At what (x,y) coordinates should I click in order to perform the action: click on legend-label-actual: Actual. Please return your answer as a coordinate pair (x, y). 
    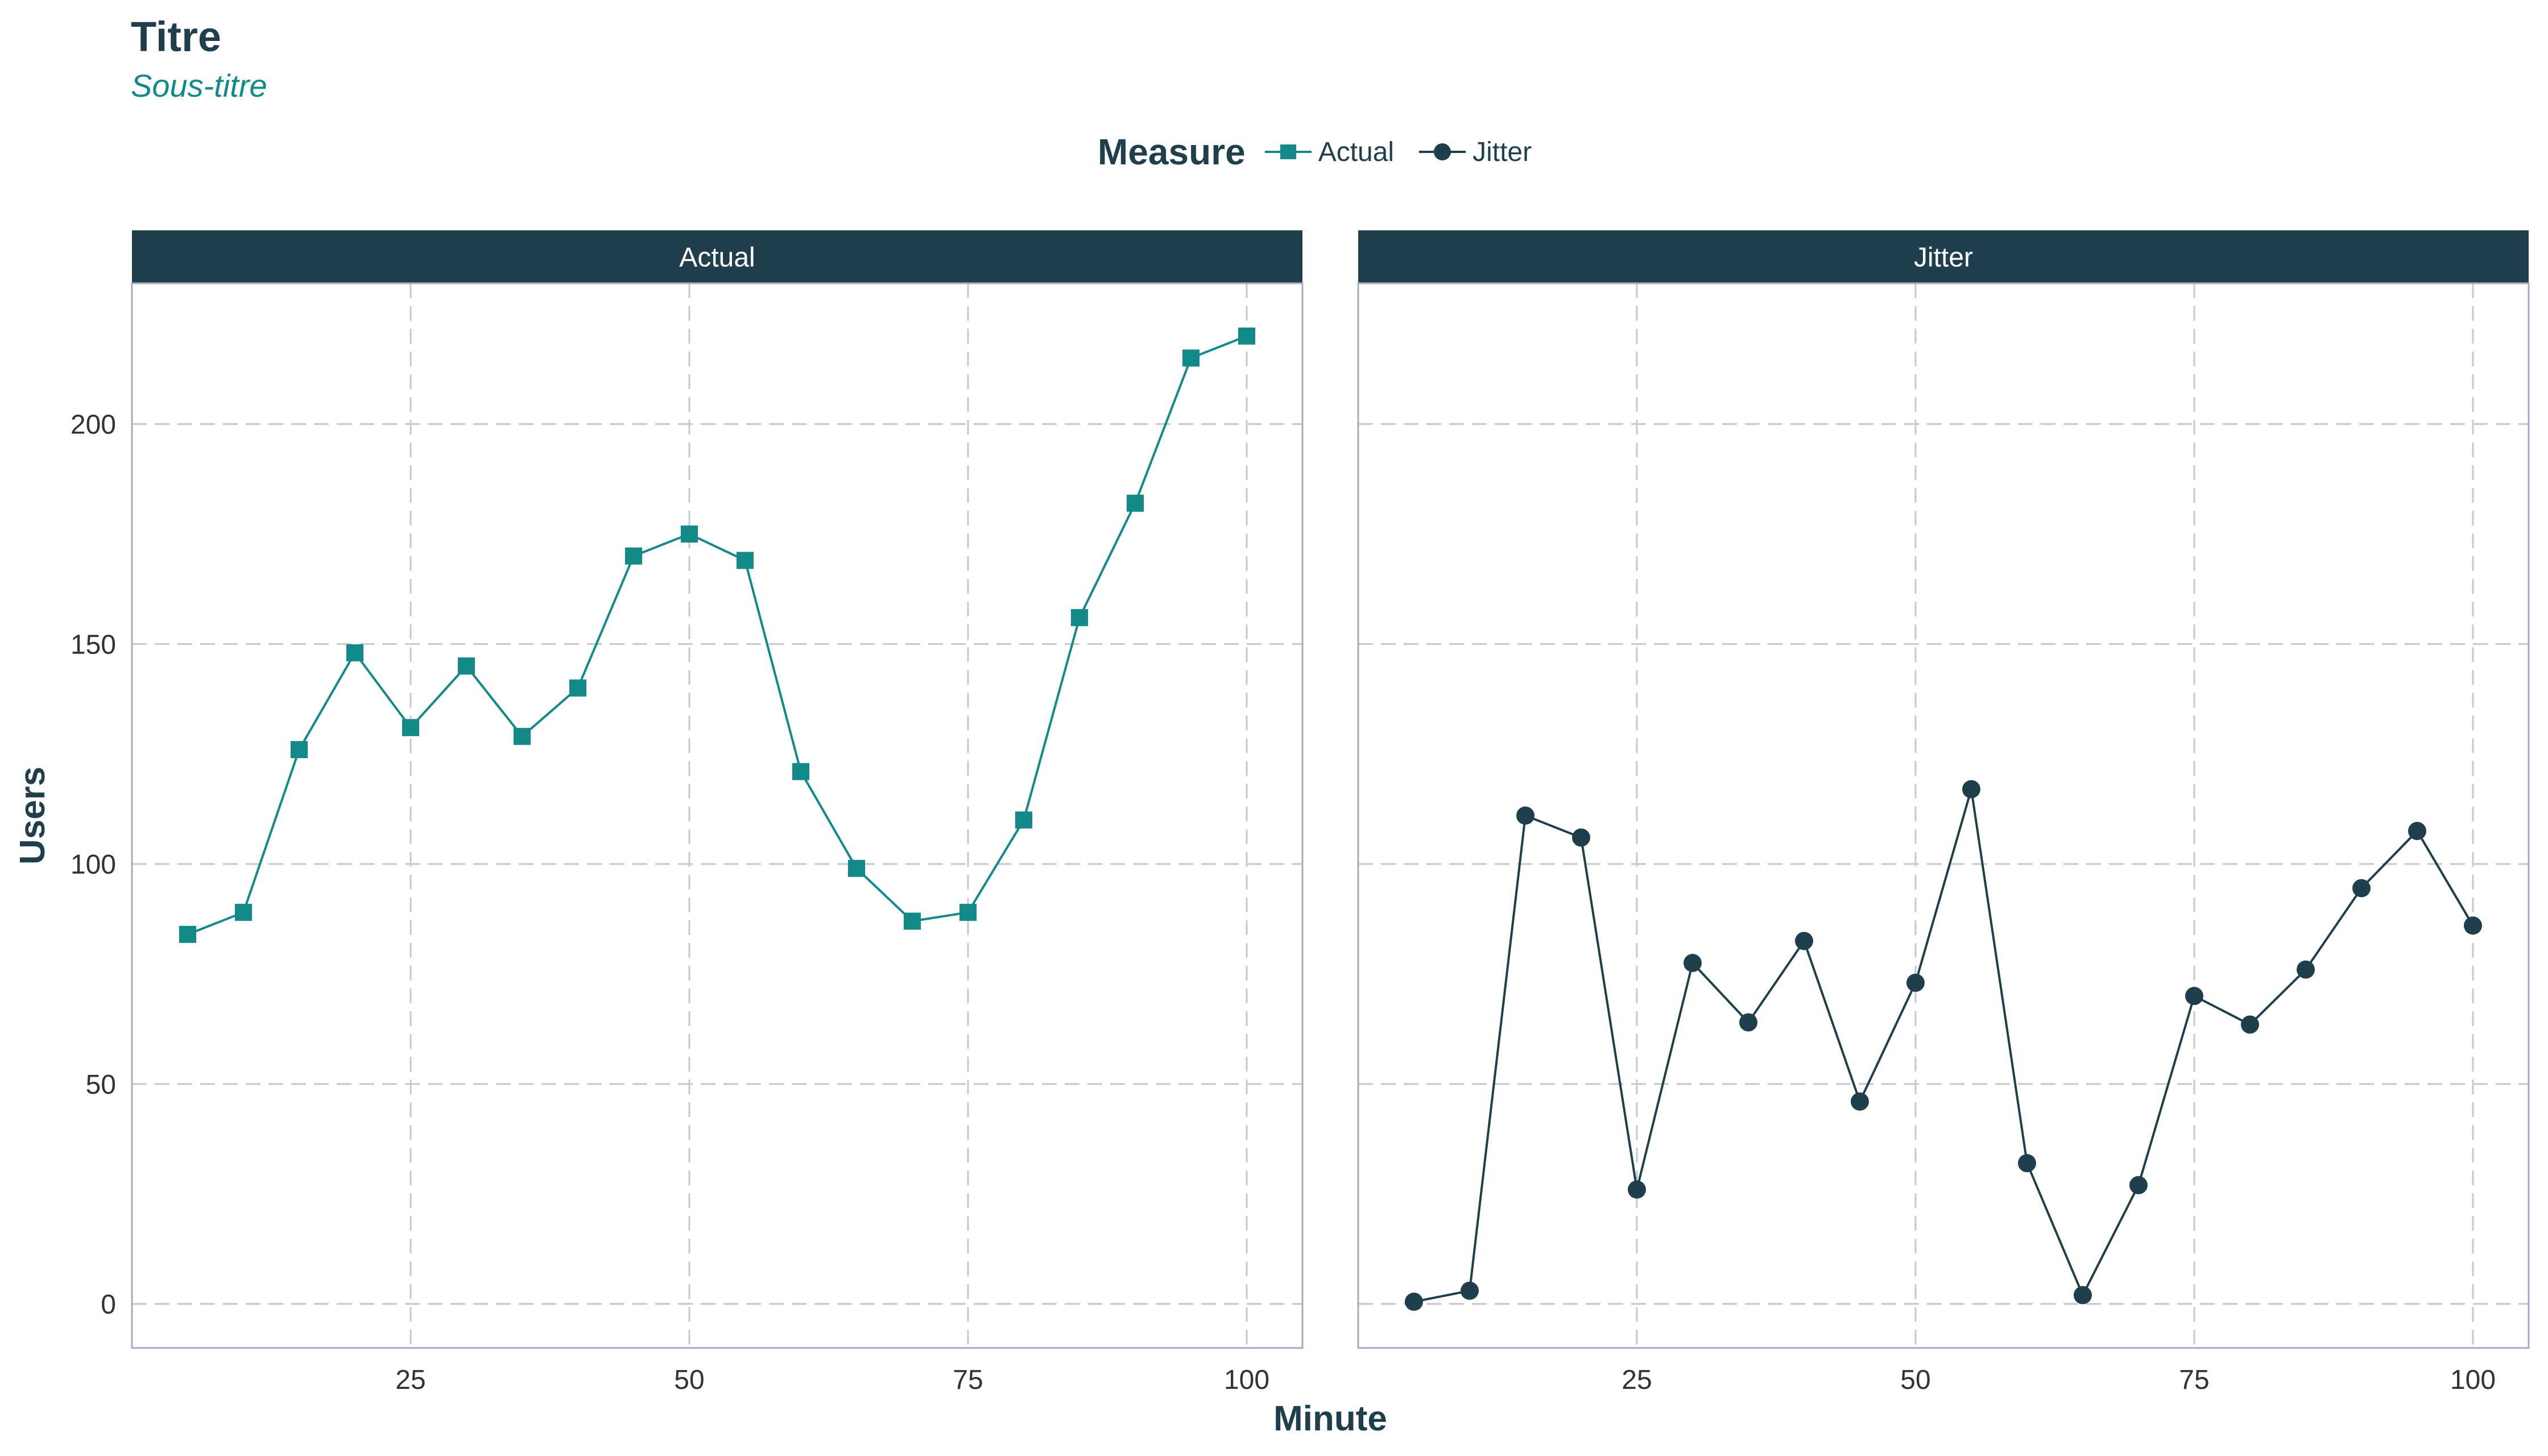
    Looking at the image, I should click on (1356, 151).